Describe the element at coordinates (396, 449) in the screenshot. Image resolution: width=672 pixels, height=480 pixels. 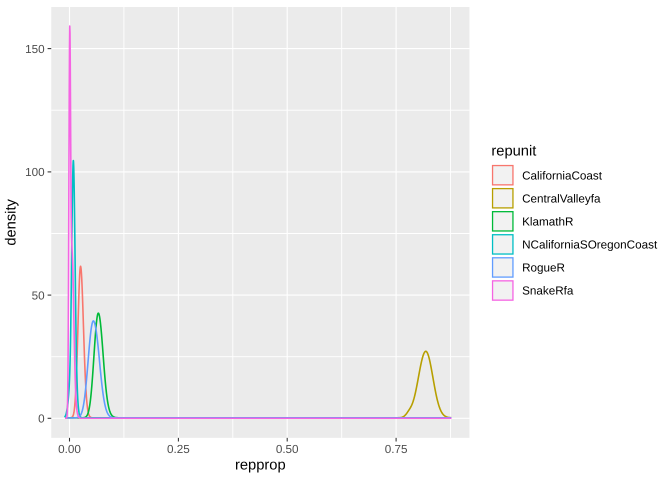
I see `svg-text: 0.75` at that location.